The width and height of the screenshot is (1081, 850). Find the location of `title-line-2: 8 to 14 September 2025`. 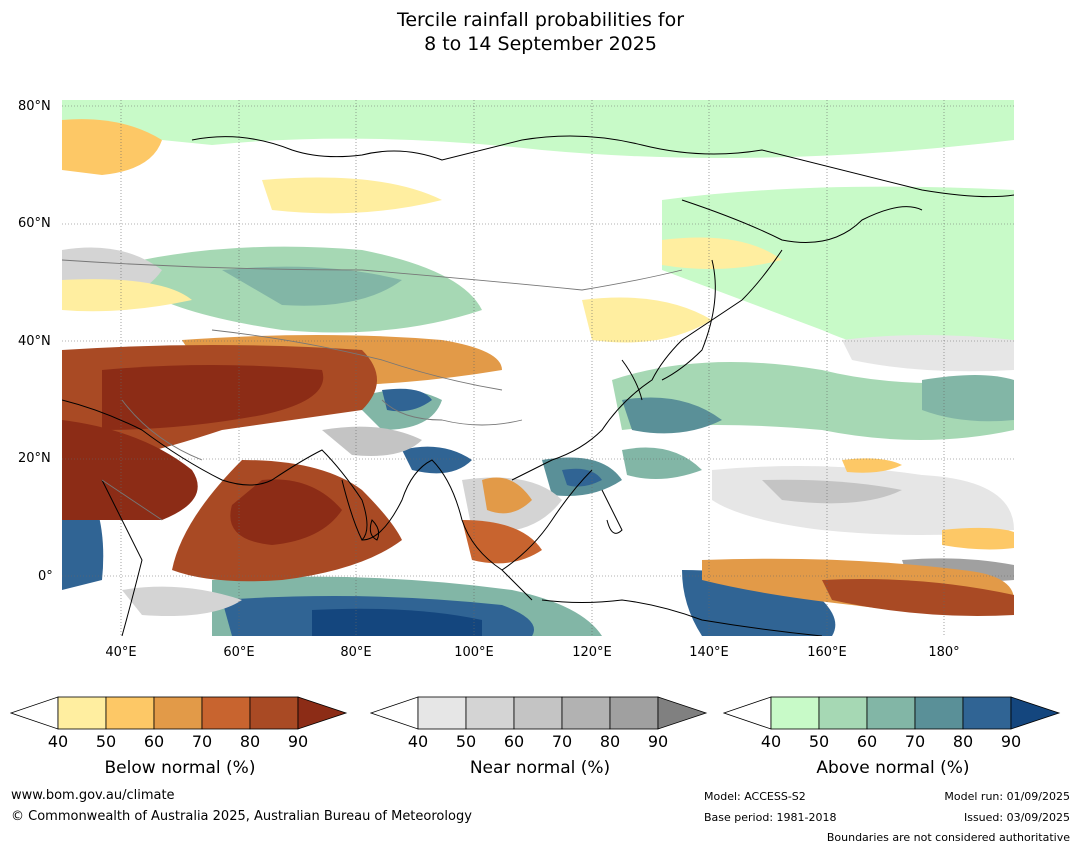

title-line-2: 8 to 14 September 2025 is located at coordinates (540, 44).